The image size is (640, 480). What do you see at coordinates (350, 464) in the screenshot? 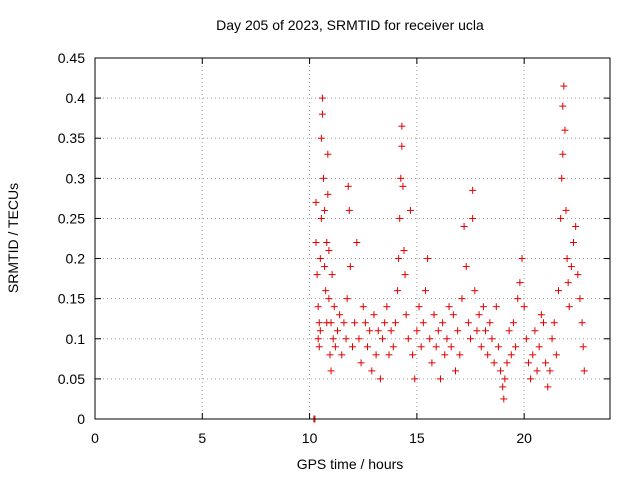
I see `x-axis-label: GPS time / hours` at bounding box center [350, 464].